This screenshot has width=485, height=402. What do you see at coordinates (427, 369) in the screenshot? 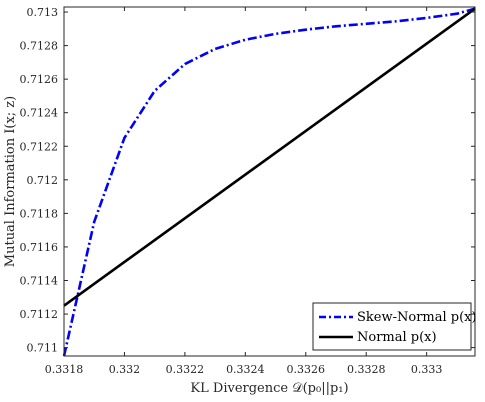
I see `x-tick-label: 0.333` at bounding box center [427, 369].